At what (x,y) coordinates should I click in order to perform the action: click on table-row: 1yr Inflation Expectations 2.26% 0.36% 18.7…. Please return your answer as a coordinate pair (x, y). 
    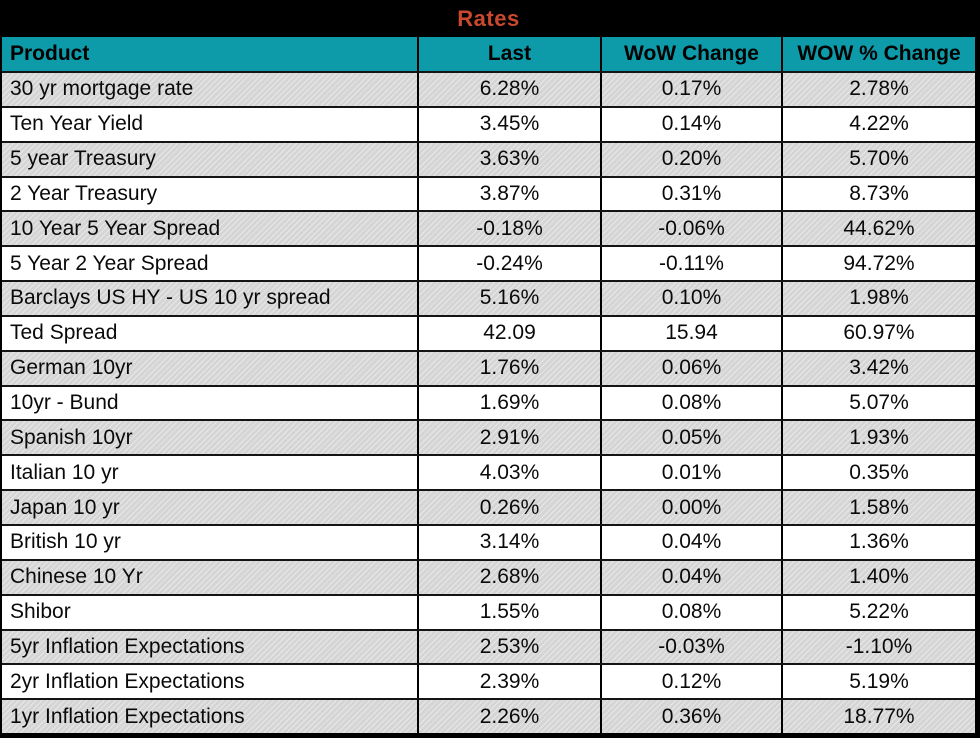
    Looking at the image, I should click on (488, 715).